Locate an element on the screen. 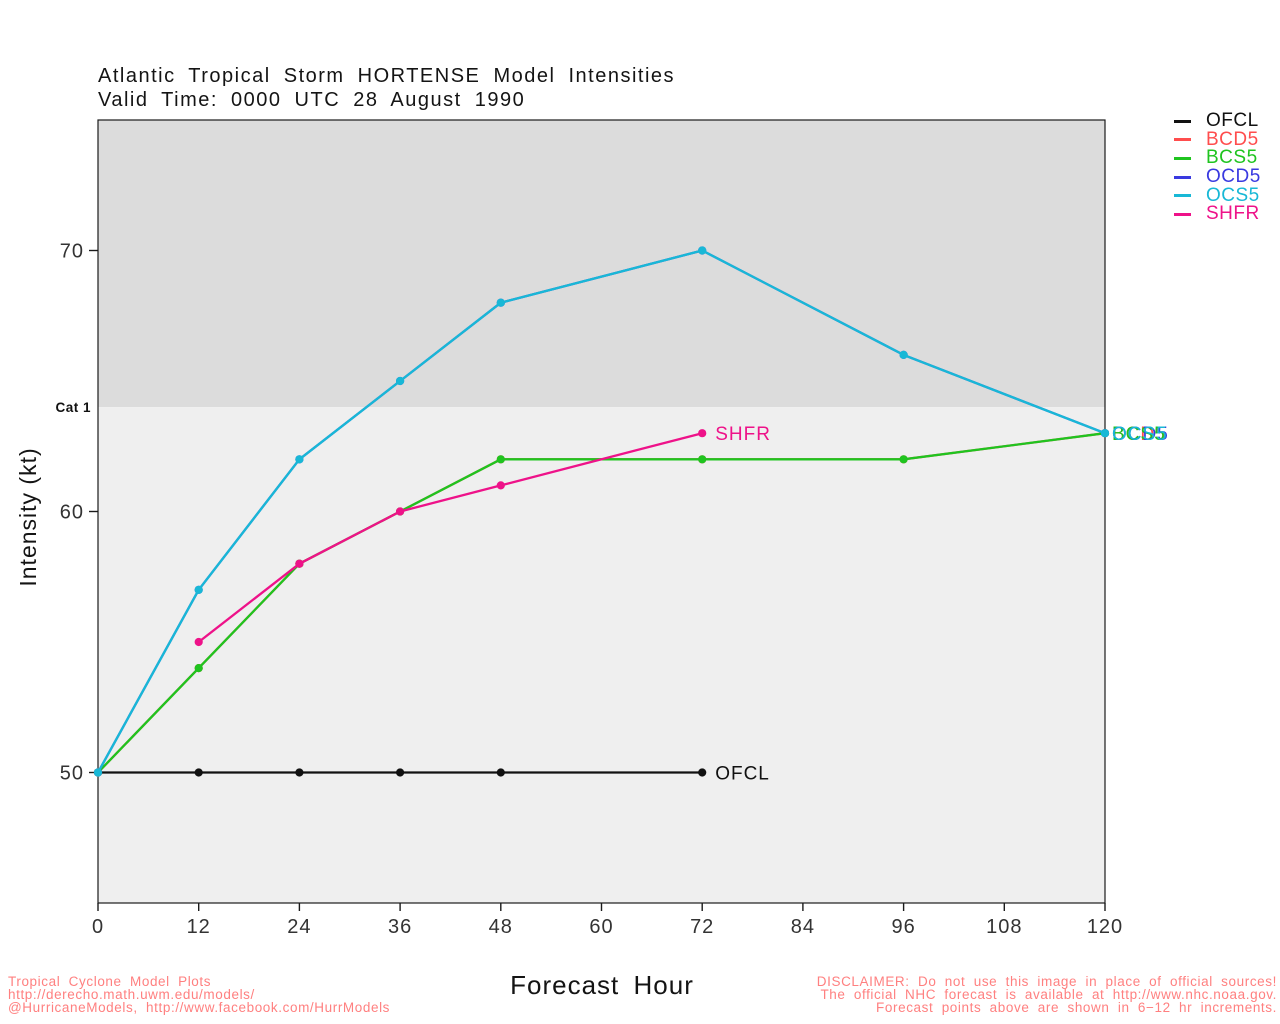 This screenshot has width=1280, height=1024. legend-item-SHFR: SHFR is located at coordinates (1217, 214).